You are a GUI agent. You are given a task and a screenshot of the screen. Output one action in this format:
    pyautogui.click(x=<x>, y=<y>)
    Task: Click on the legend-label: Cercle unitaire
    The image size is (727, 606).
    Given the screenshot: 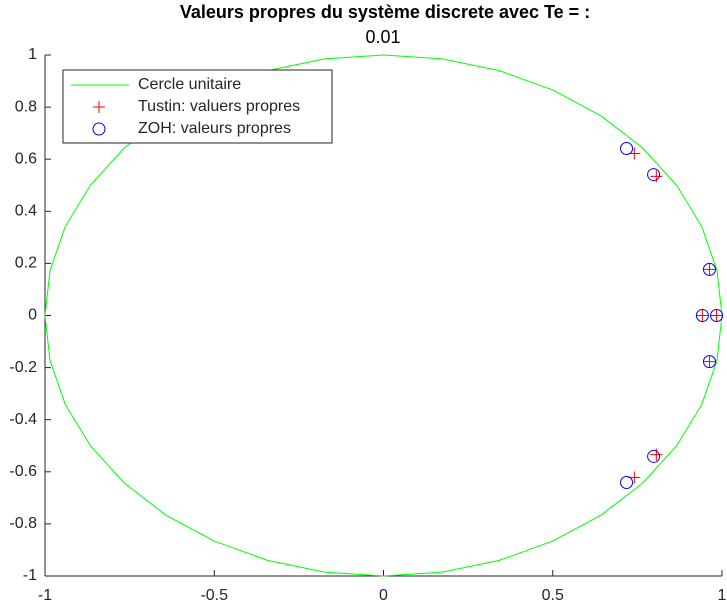 What is the action you would take?
    pyautogui.click(x=189, y=84)
    